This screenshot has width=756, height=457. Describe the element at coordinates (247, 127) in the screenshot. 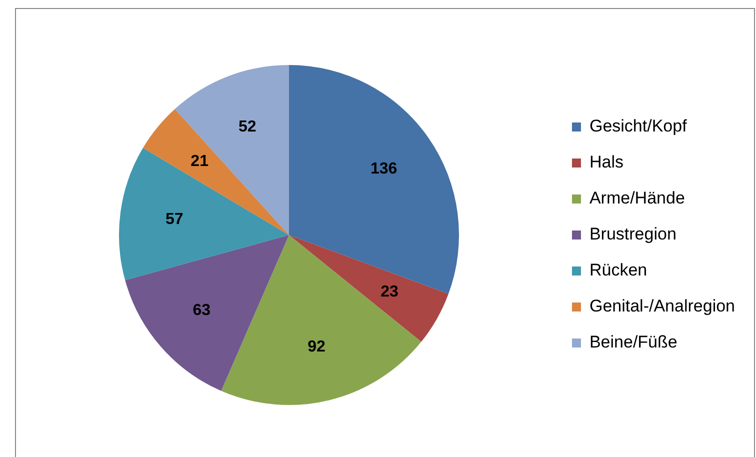

I see `data-label: 52` at that location.